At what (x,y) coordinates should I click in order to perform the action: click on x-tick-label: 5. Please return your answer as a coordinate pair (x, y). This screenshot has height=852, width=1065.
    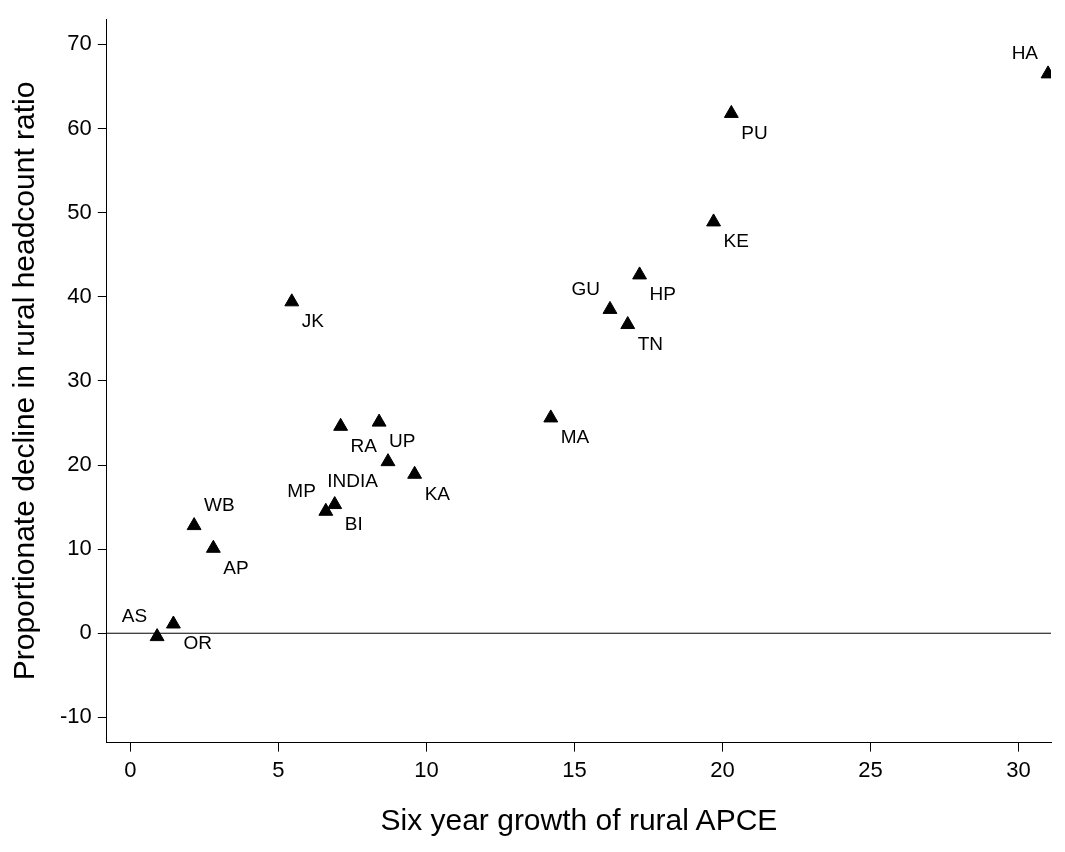
    Looking at the image, I should click on (278, 769).